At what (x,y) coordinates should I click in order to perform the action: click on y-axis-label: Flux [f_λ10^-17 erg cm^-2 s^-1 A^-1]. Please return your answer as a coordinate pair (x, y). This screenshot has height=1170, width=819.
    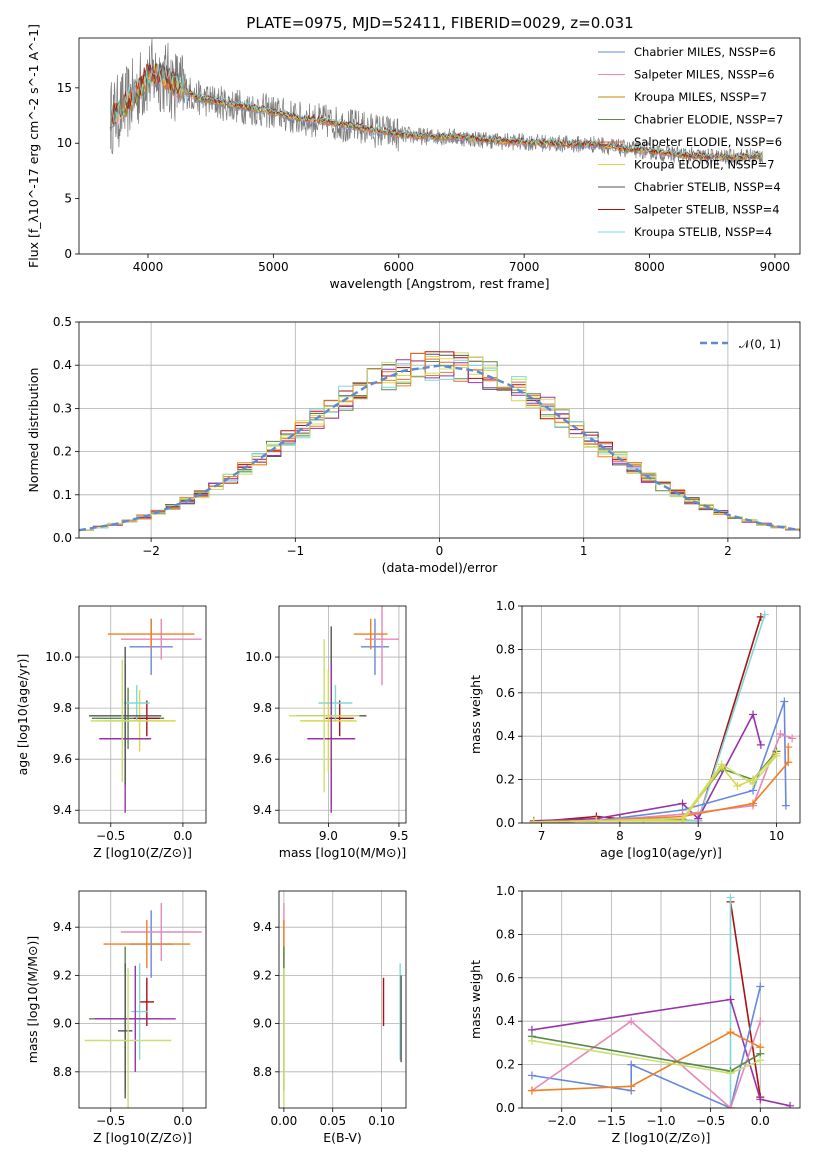
    Looking at the image, I should click on (33, 146).